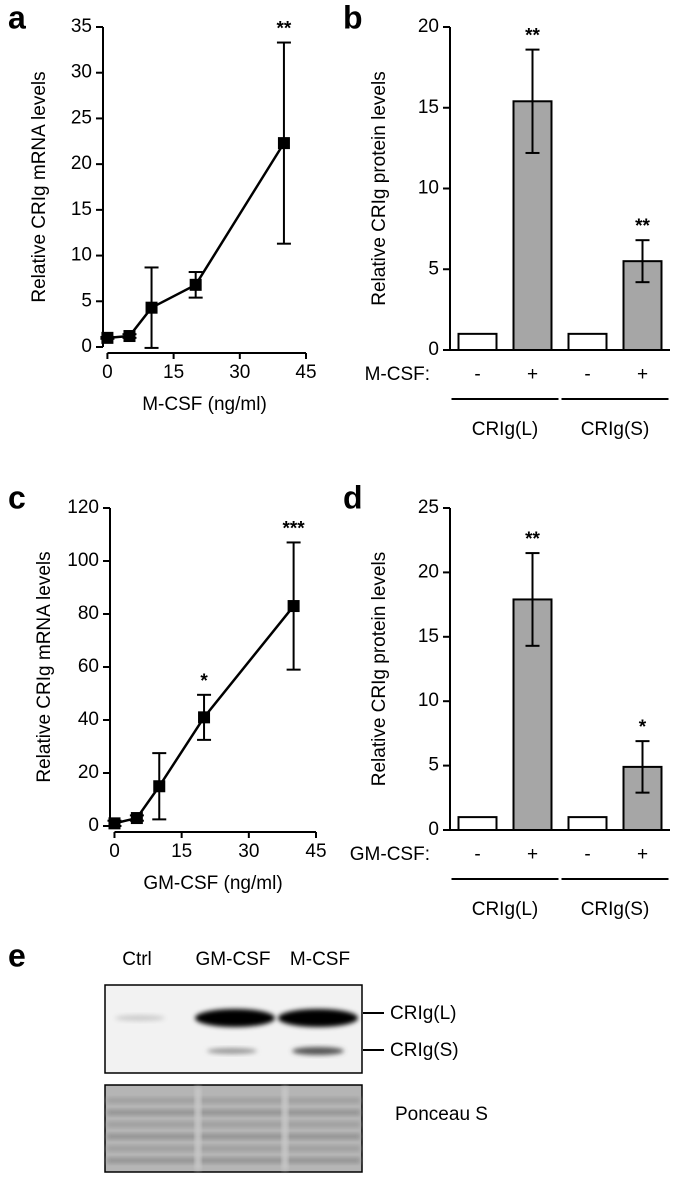 This screenshot has width=675, height=1178. I want to click on panel-letter: a, so click(17, 17).